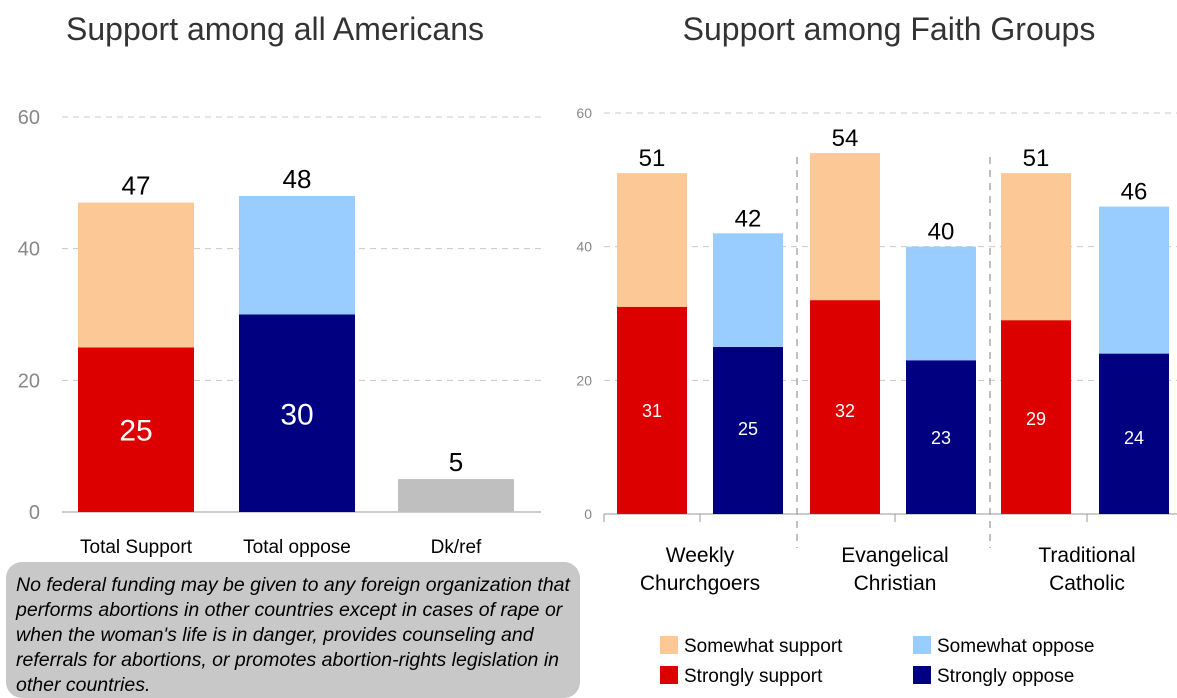  What do you see at coordinates (894, 569) in the screenshot?
I see `chart2-group-label: Evangelical Christian` at bounding box center [894, 569].